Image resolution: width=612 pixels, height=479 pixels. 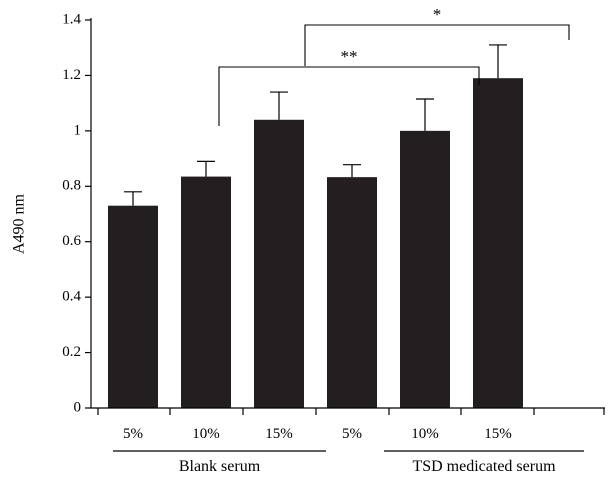 I want to click on x-axis: 5% 10% 15% 5% 10% 15%, so click(x=348, y=424).